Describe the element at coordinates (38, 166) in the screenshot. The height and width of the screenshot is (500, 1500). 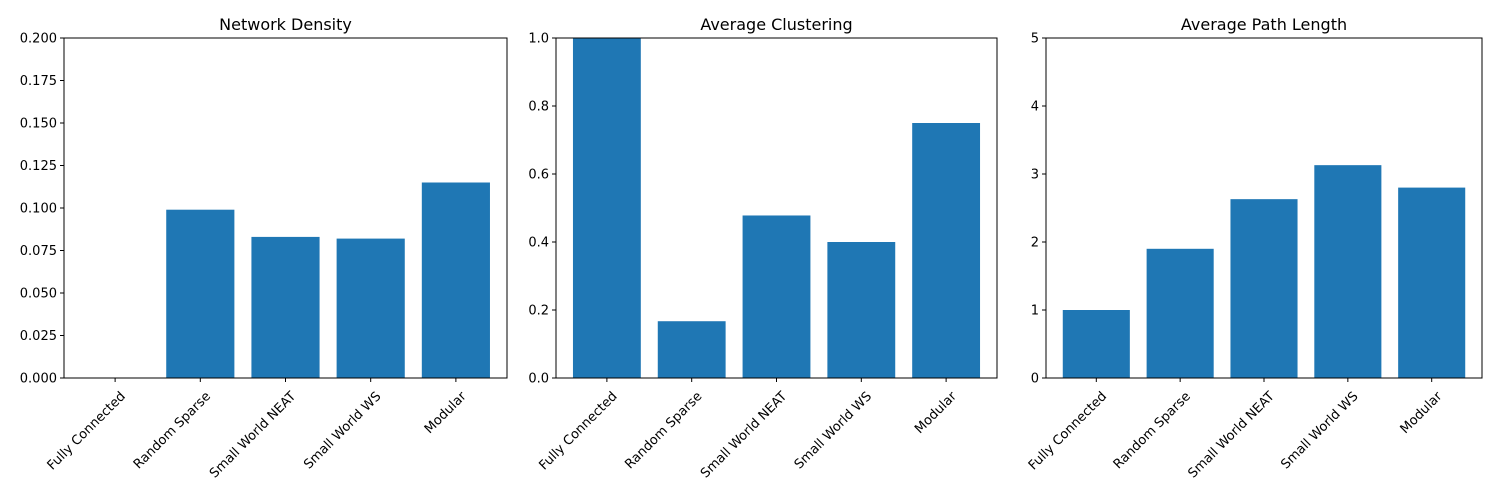
I see `y-tick-label: 0.125` at that location.